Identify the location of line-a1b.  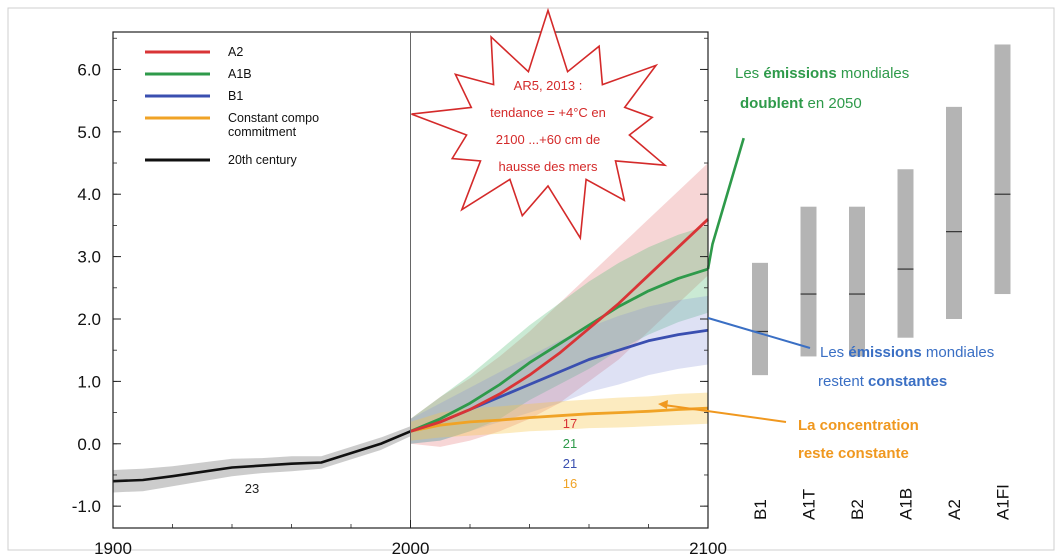
(559, 350).